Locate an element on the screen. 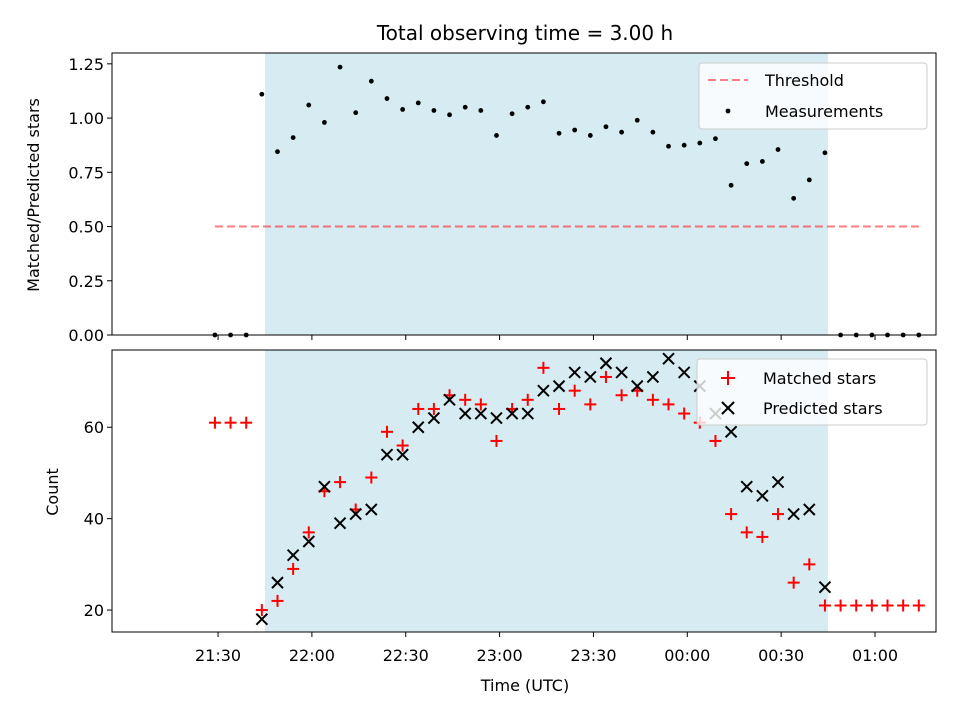 The width and height of the screenshot is (960, 720). legend-predicted-swatch is located at coordinates (728, 408).